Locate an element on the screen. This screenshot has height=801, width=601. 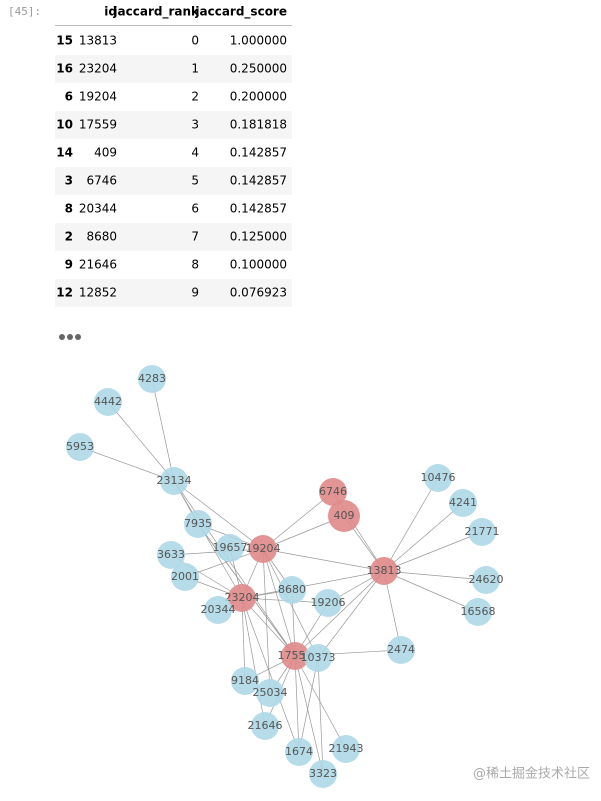
node-label: 9184 is located at coordinates (245, 680).